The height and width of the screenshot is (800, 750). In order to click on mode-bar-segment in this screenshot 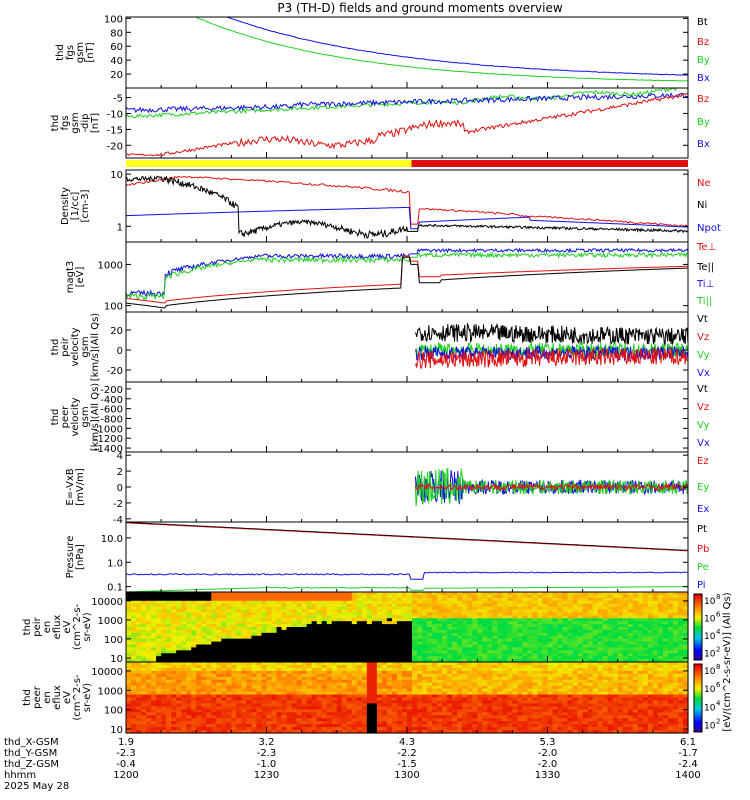, I will do `click(549, 163)`.